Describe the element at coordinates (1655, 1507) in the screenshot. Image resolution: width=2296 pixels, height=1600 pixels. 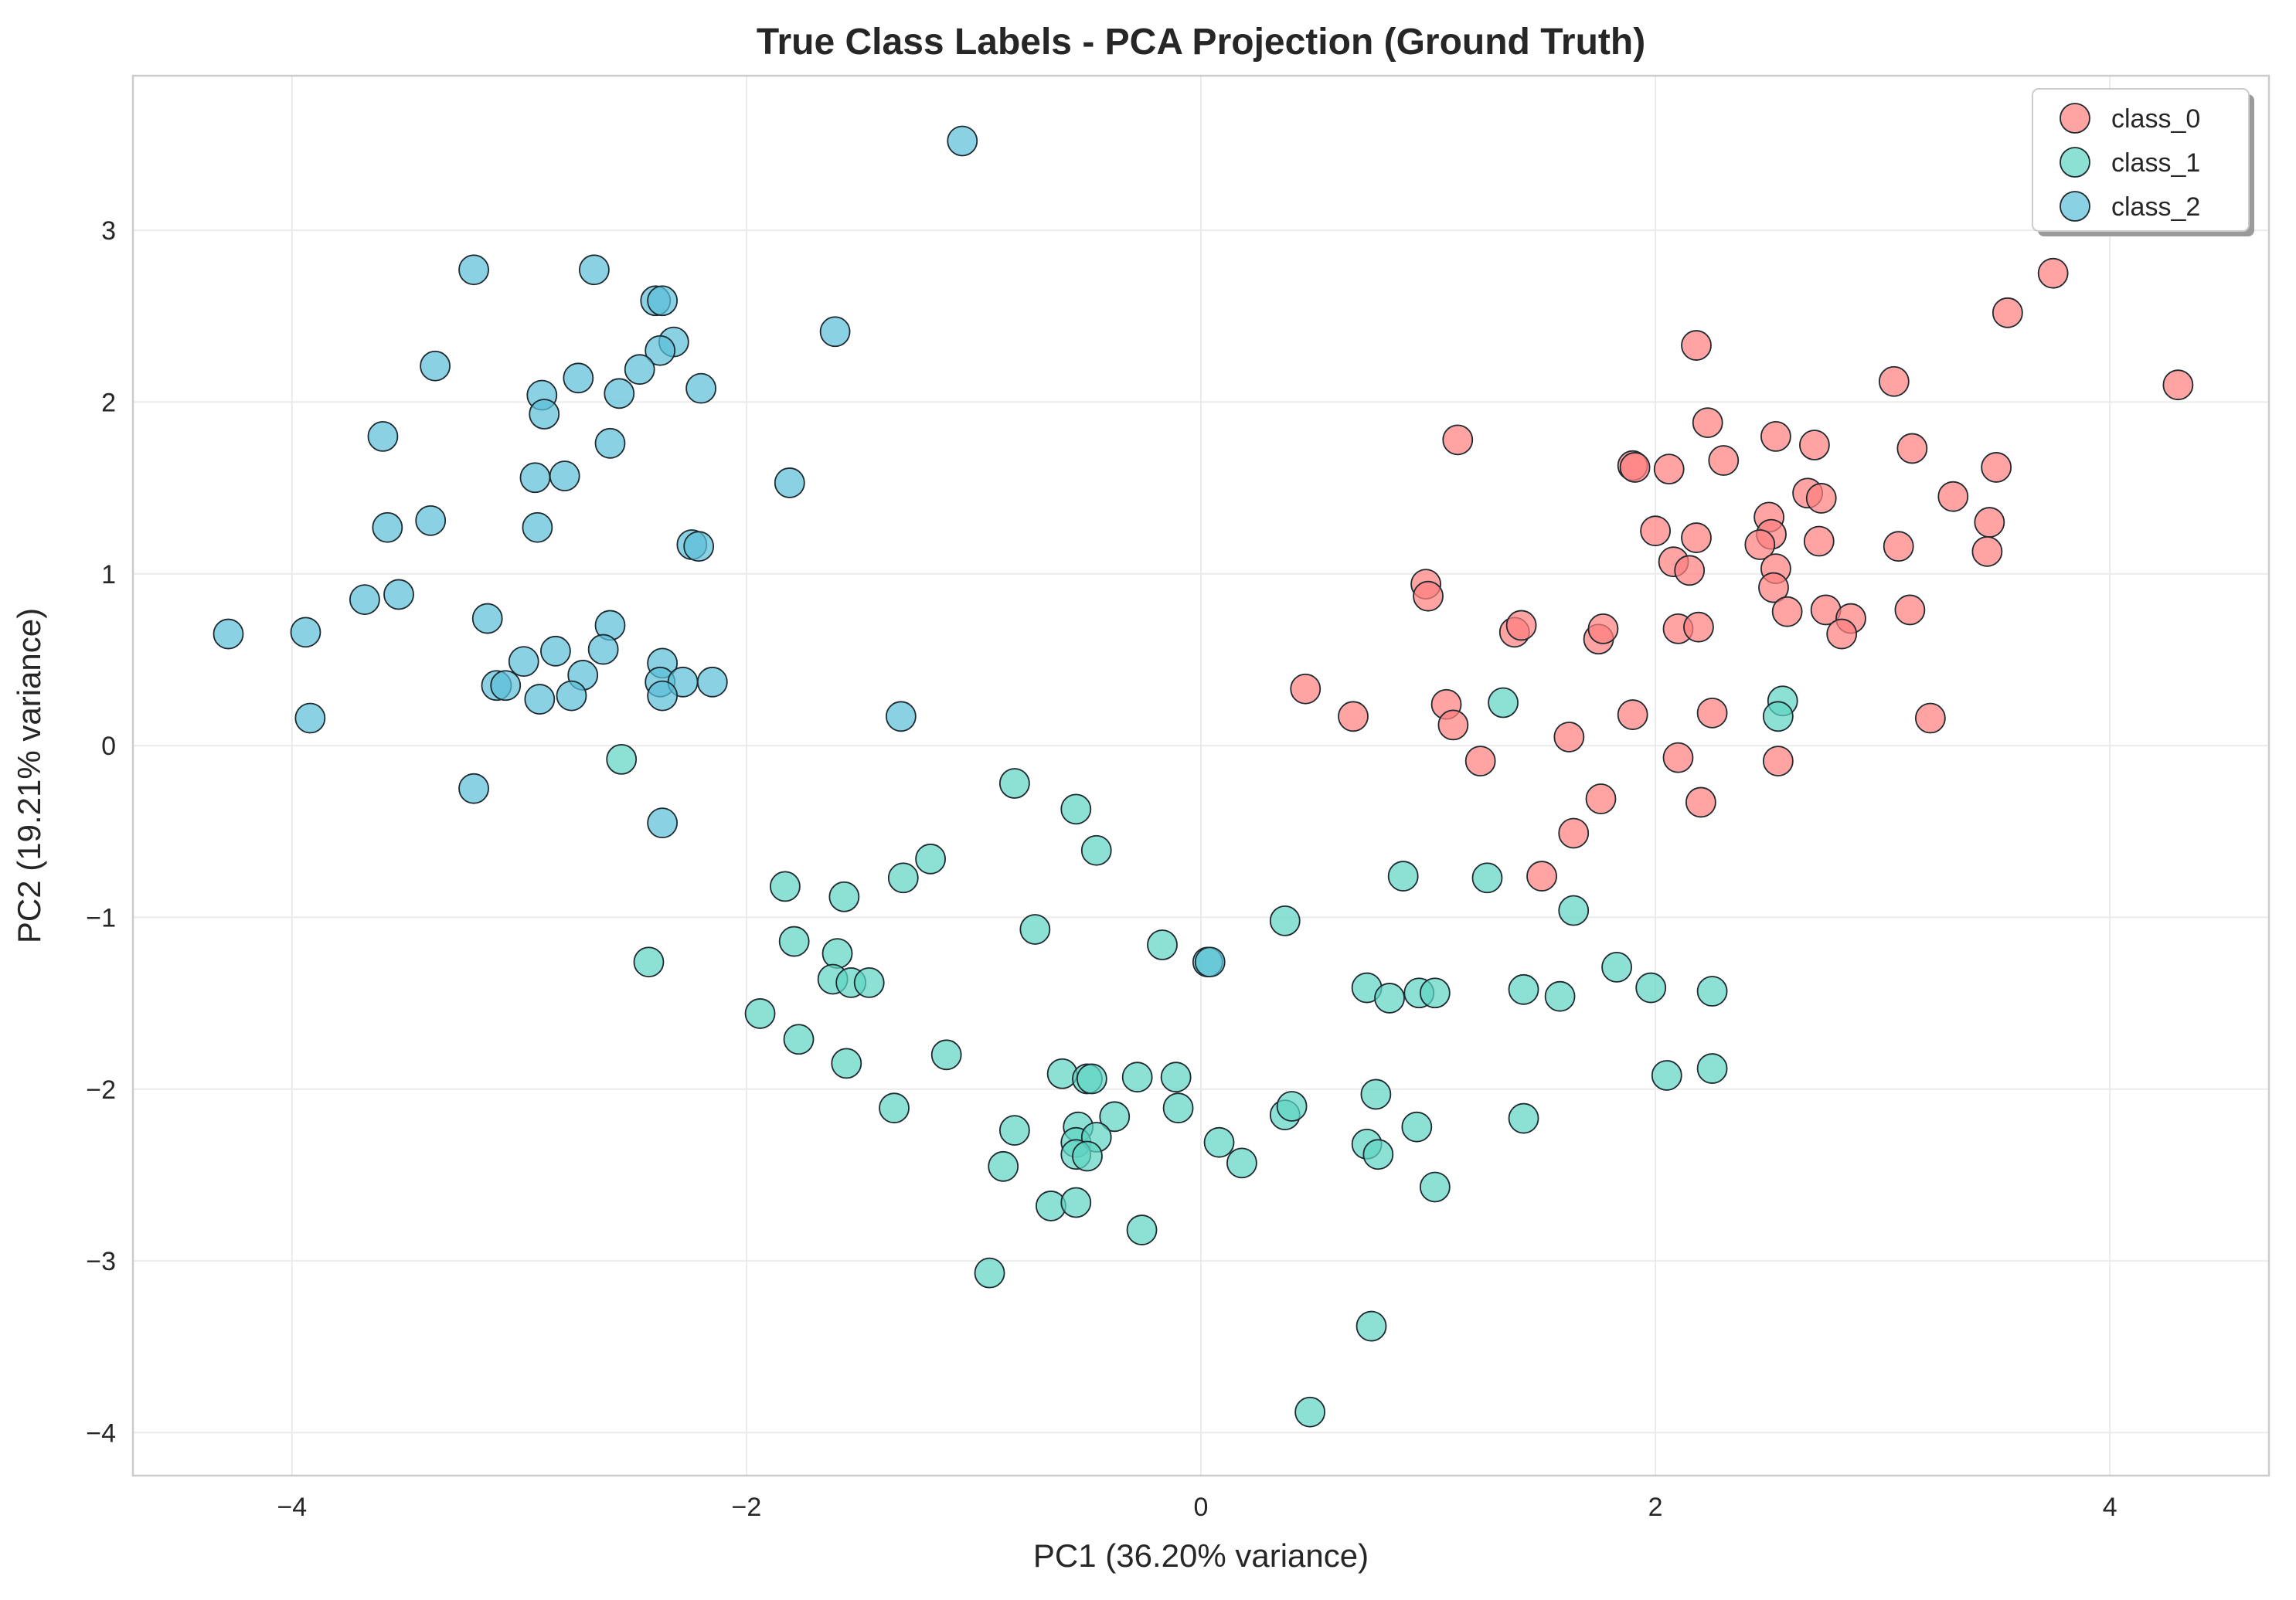
I see `x-tick-label: 2` at that location.